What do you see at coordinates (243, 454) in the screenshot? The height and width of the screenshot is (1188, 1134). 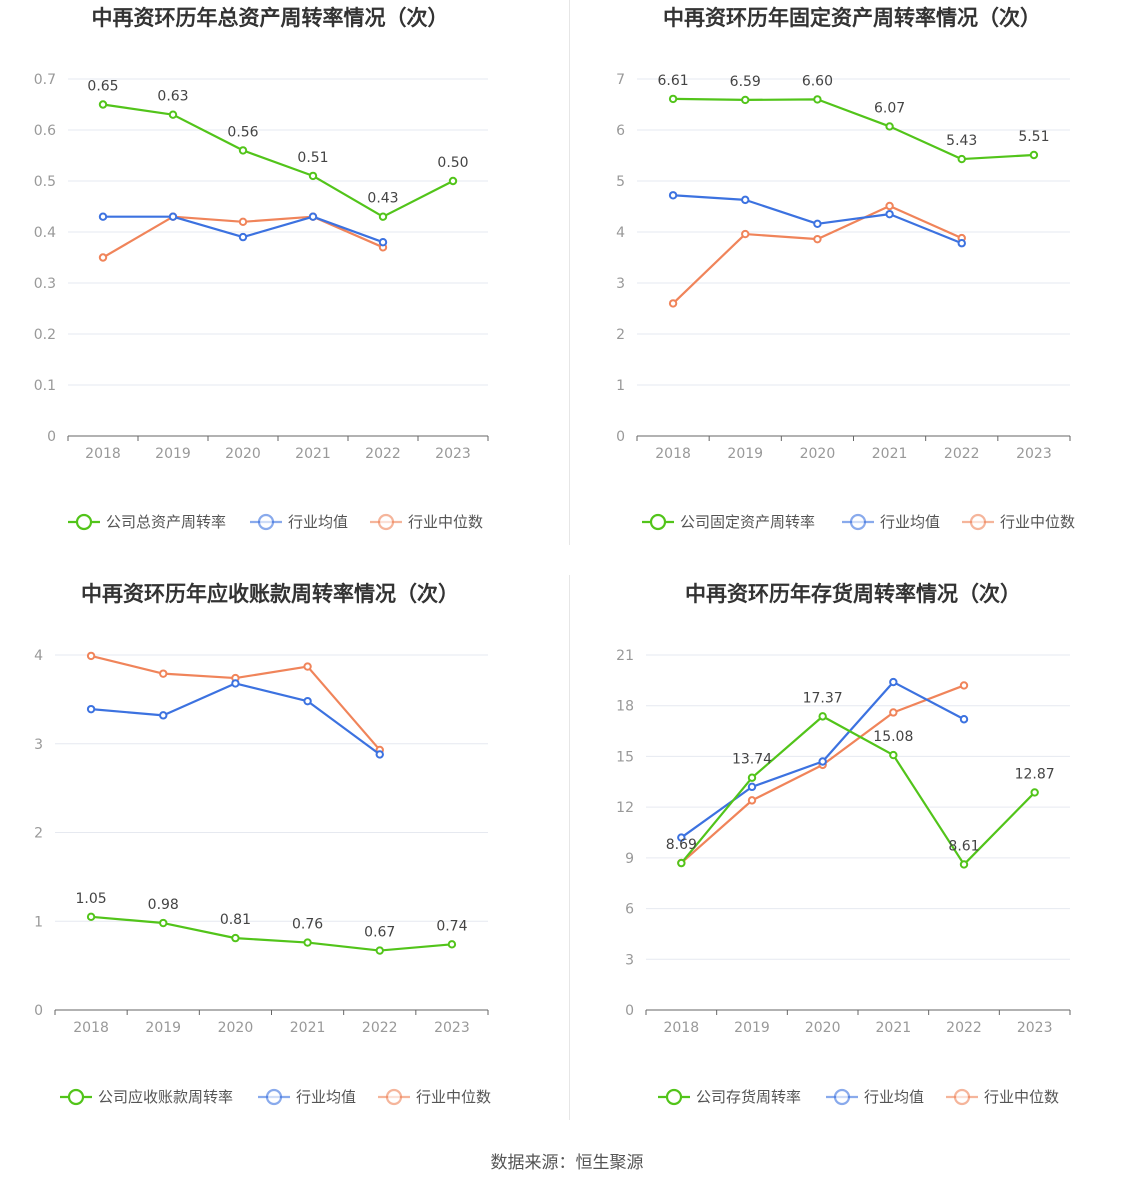 I see `x-tick-label: 2020` at bounding box center [243, 454].